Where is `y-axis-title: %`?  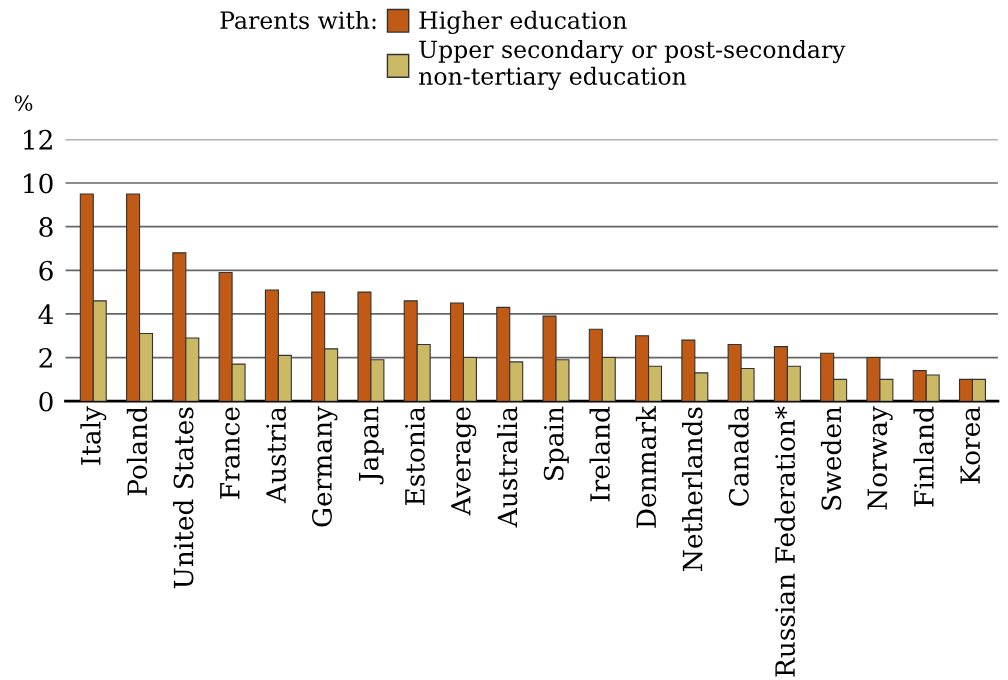 y-axis-title: % is located at coordinates (23, 103).